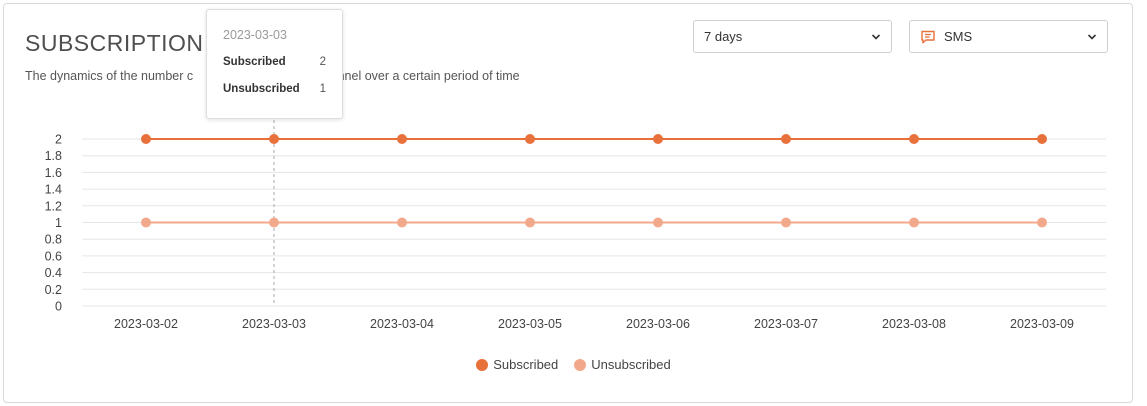  I want to click on y-tick-label: 2, so click(58, 140).